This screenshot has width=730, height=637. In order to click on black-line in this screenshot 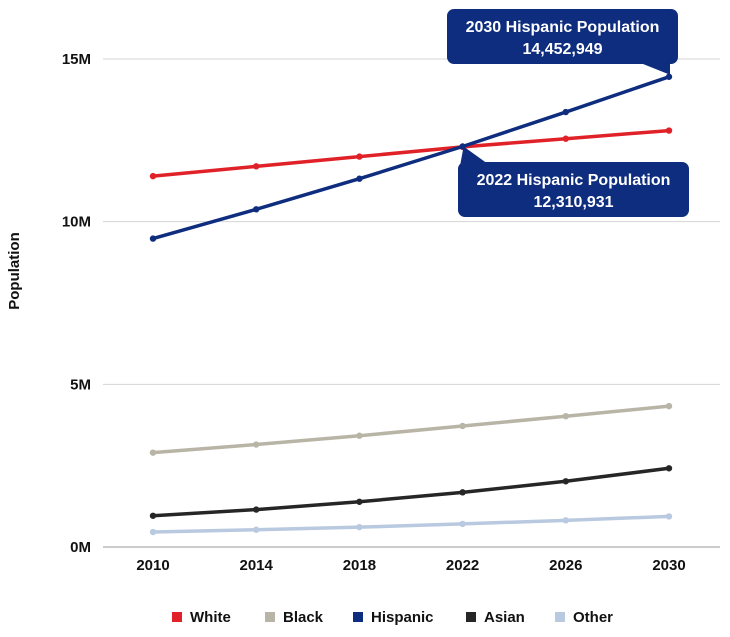, I will do `click(411, 429)`.